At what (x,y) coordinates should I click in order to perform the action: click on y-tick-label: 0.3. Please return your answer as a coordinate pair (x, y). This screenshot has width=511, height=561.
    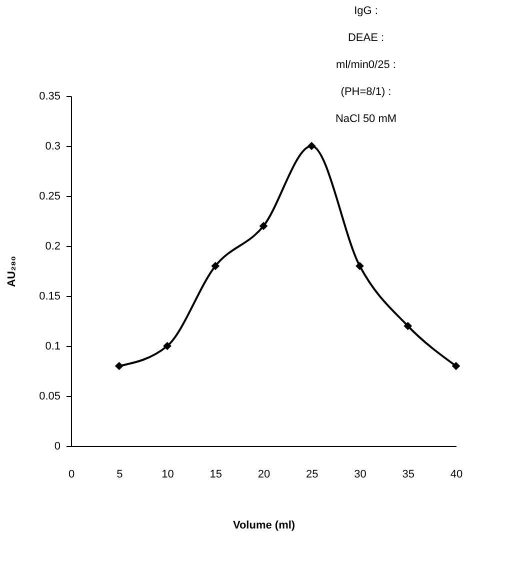
    Looking at the image, I should click on (52, 146).